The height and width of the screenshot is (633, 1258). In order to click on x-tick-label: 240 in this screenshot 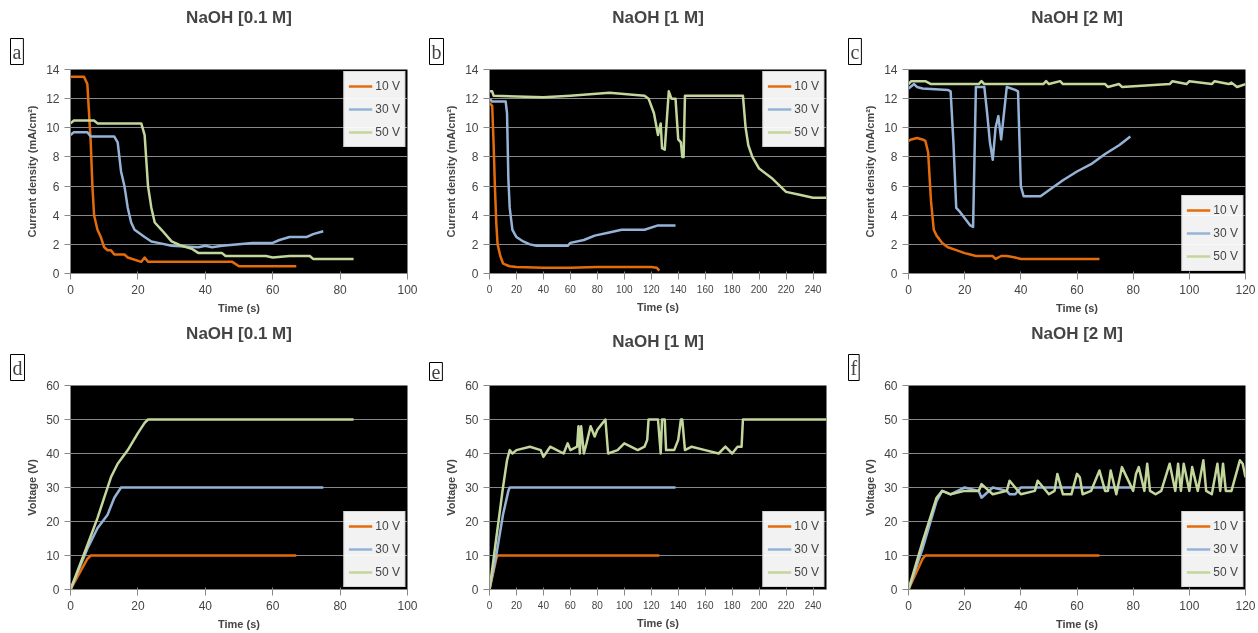, I will do `click(813, 605)`.